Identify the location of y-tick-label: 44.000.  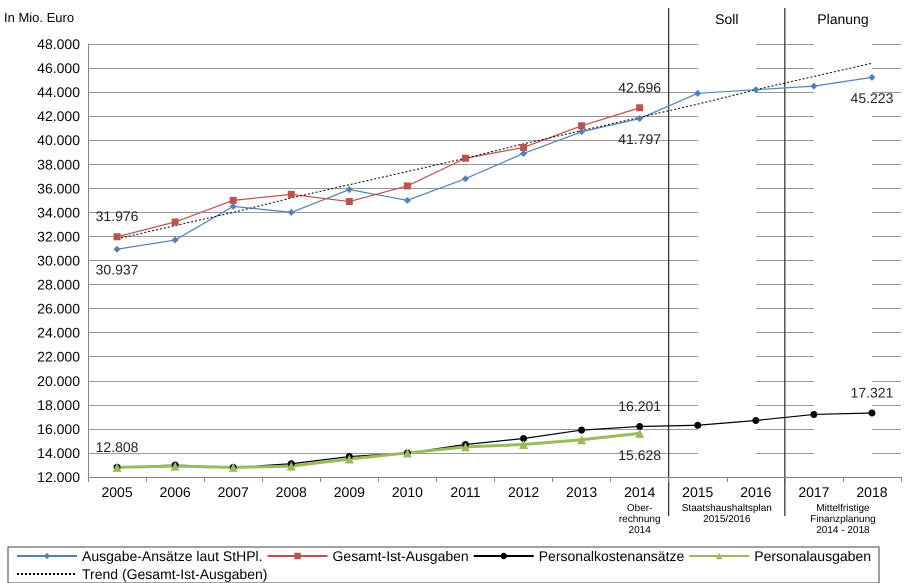
(58, 92).